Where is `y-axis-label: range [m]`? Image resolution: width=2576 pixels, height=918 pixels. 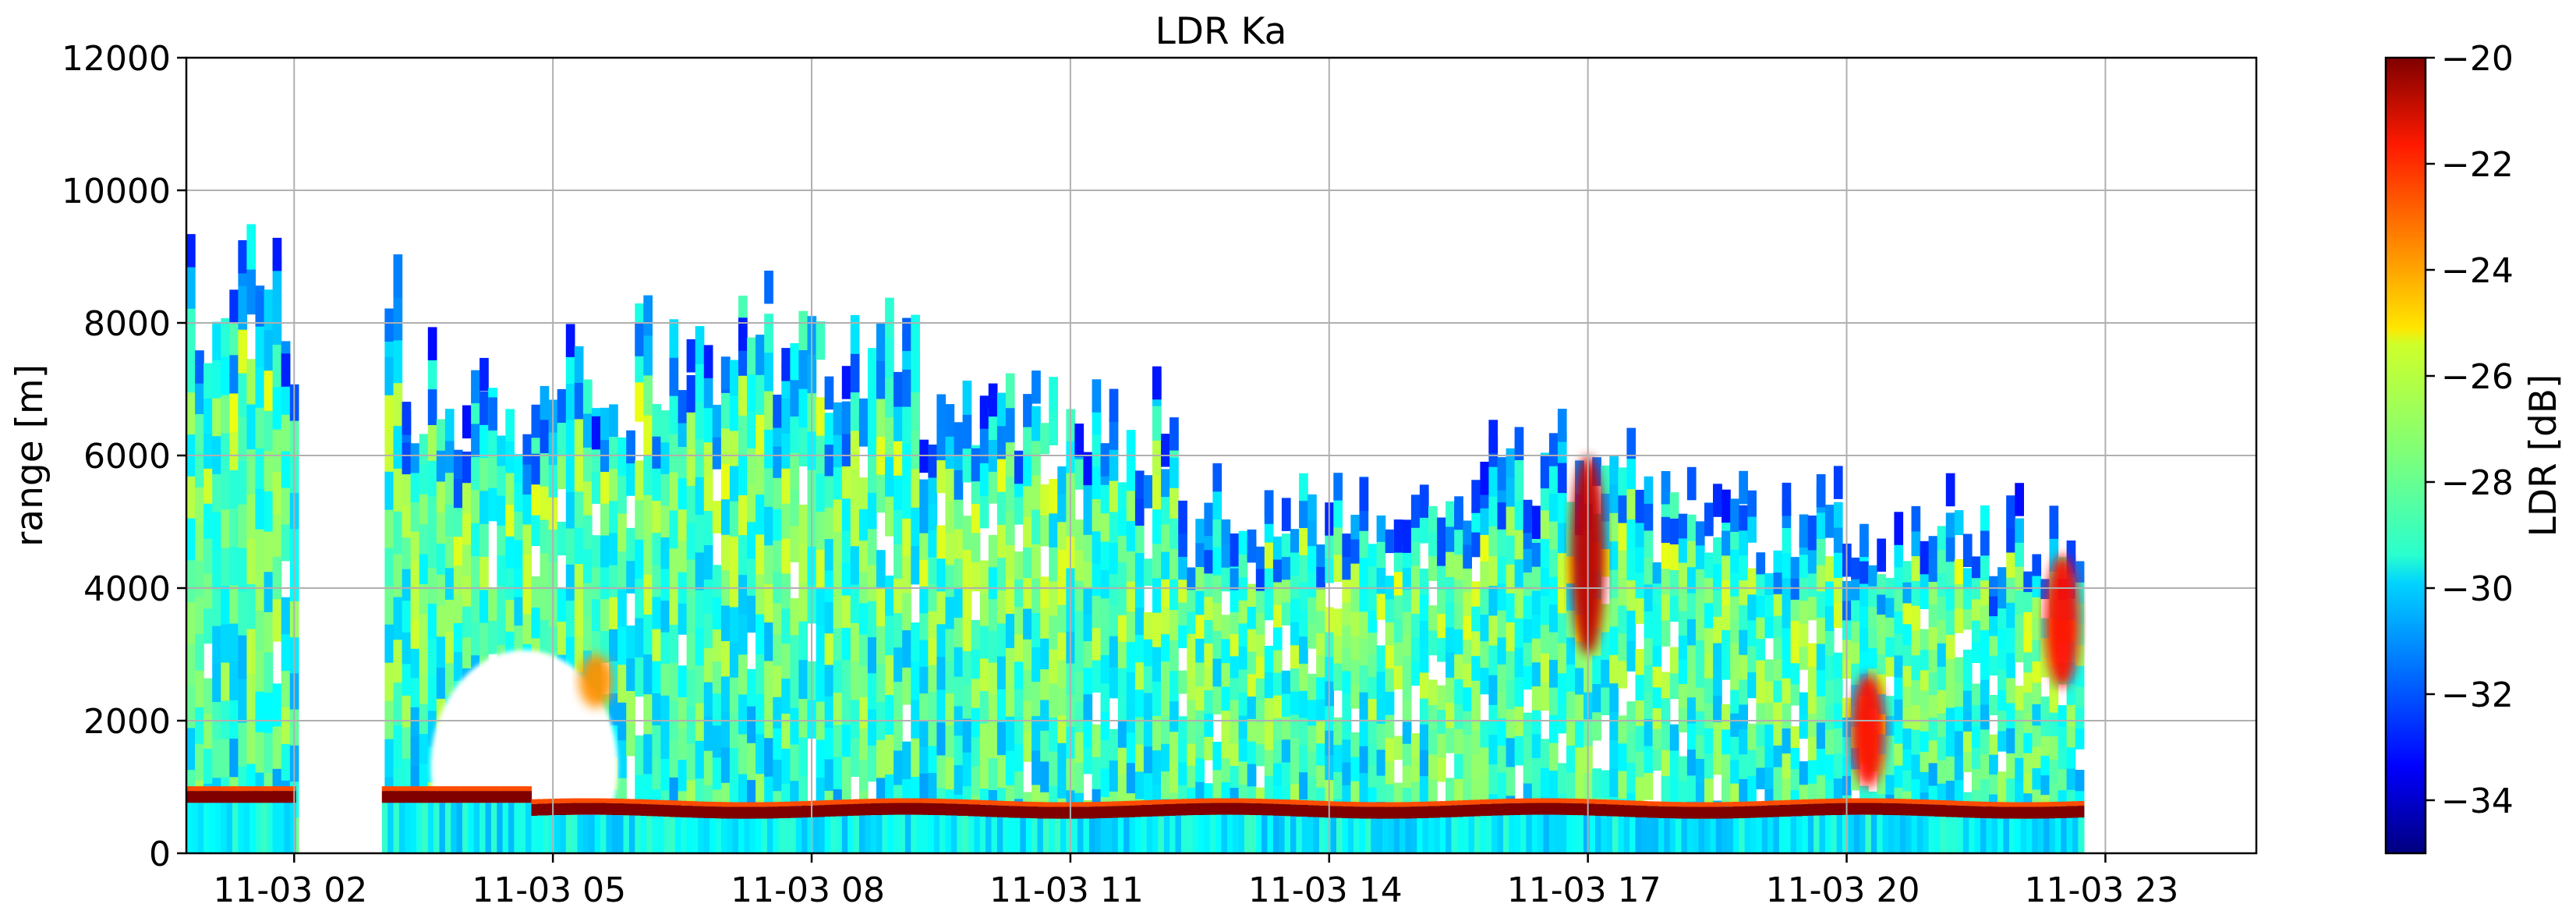
y-axis-label: range [m] is located at coordinates (30, 455).